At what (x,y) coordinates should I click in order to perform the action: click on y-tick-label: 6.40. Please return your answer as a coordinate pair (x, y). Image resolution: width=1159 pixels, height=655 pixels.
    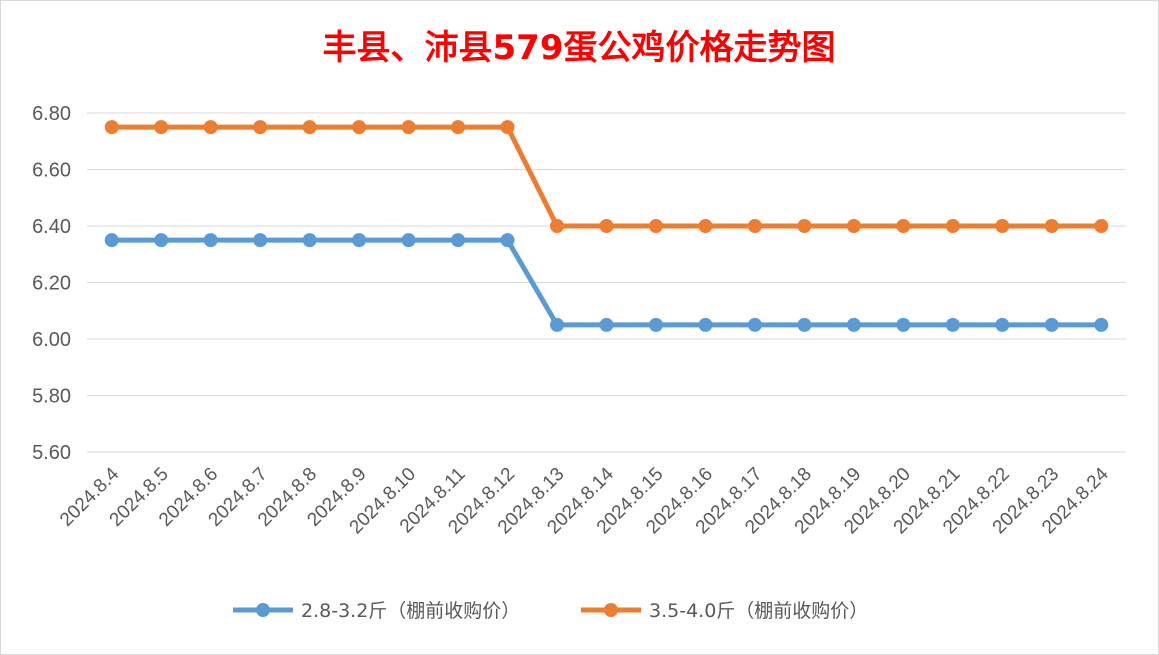
    Looking at the image, I should click on (51, 227).